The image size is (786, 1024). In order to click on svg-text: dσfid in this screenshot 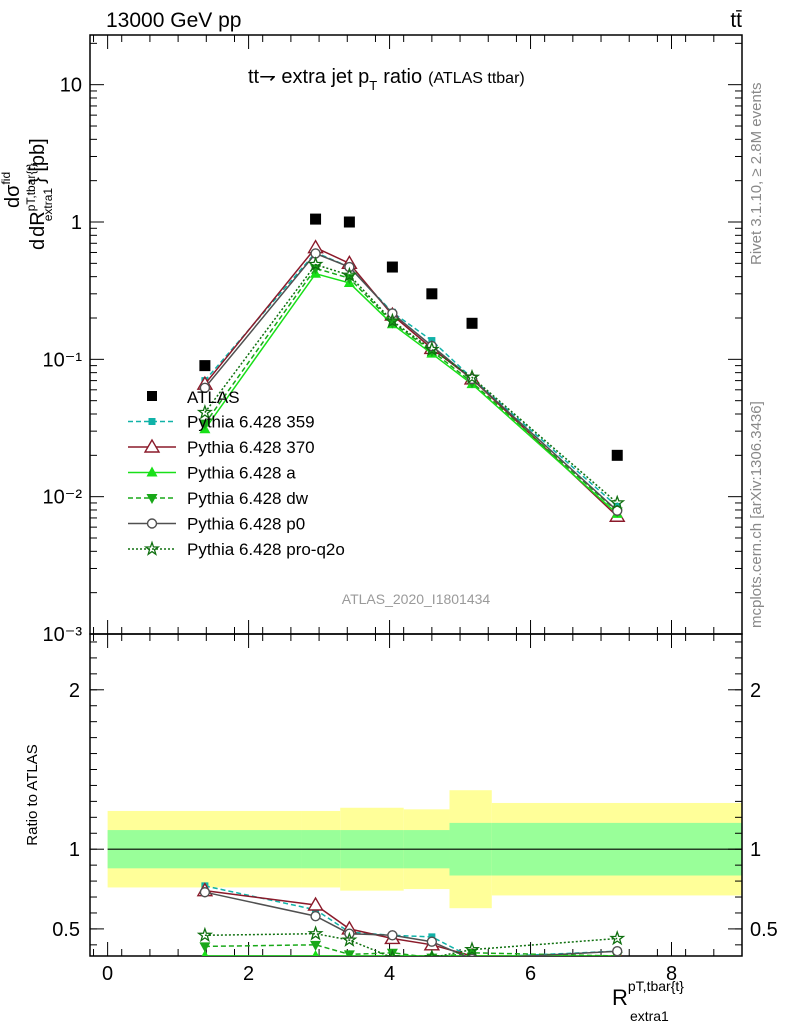, I will do `click(12, 190)`.